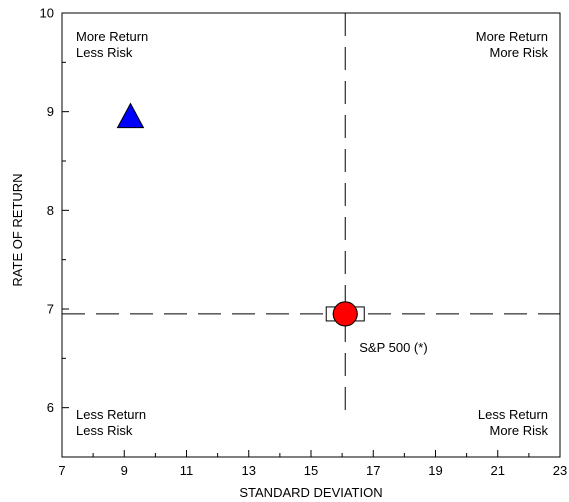 Image resolution: width=569 pixels, height=502 pixels. What do you see at coordinates (513, 414) in the screenshot?
I see `quadrant-label-bottom-right: Less Return` at bounding box center [513, 414].